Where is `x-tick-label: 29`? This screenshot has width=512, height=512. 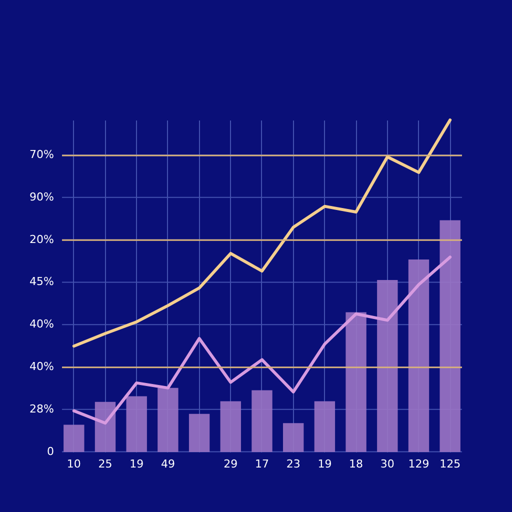 x-tick-label: 29 is located at coordinates (231, 464).